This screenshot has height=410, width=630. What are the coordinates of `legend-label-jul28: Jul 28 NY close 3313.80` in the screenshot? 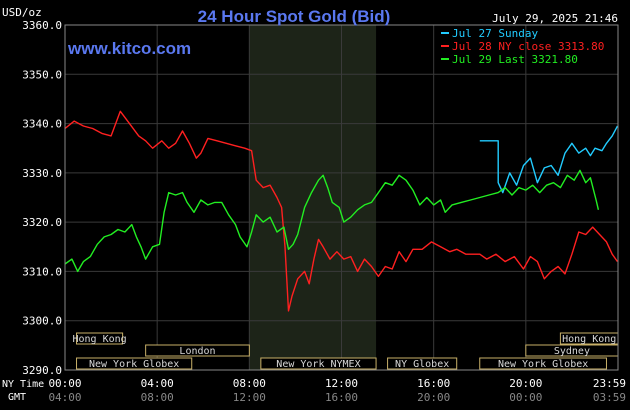 It's located at (528, 46).